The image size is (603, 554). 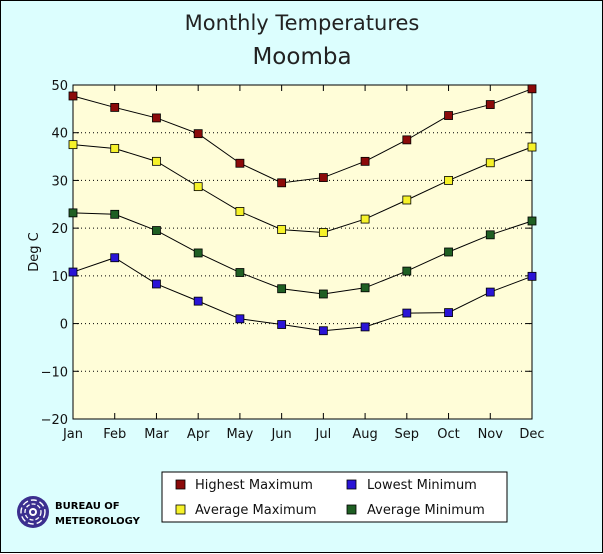 I want to click on series-average-maximum, so click(x=302, y=188).